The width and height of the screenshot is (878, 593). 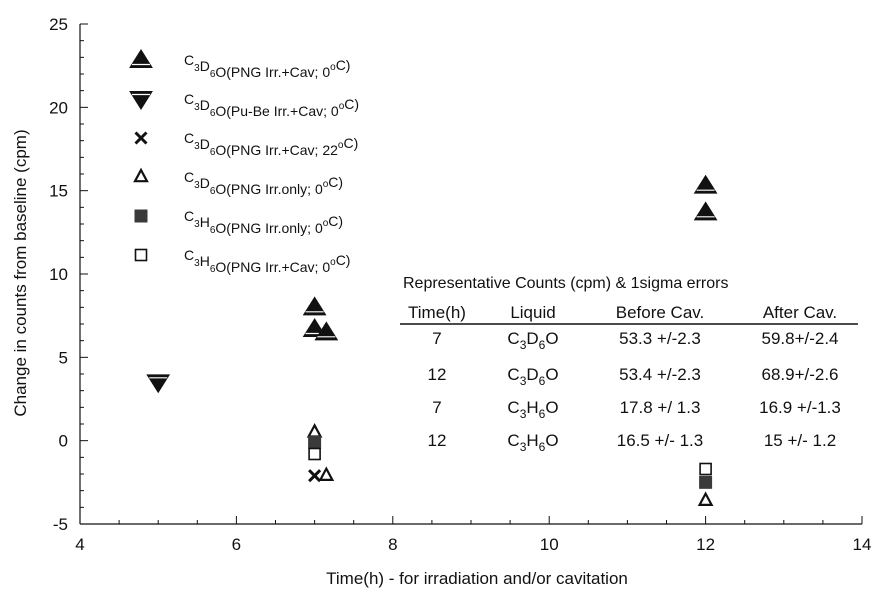 What do you see at coordinates (862, 544) in the screenshot?
I see `x-tick-label: 14` at bounding box center [862, 544].